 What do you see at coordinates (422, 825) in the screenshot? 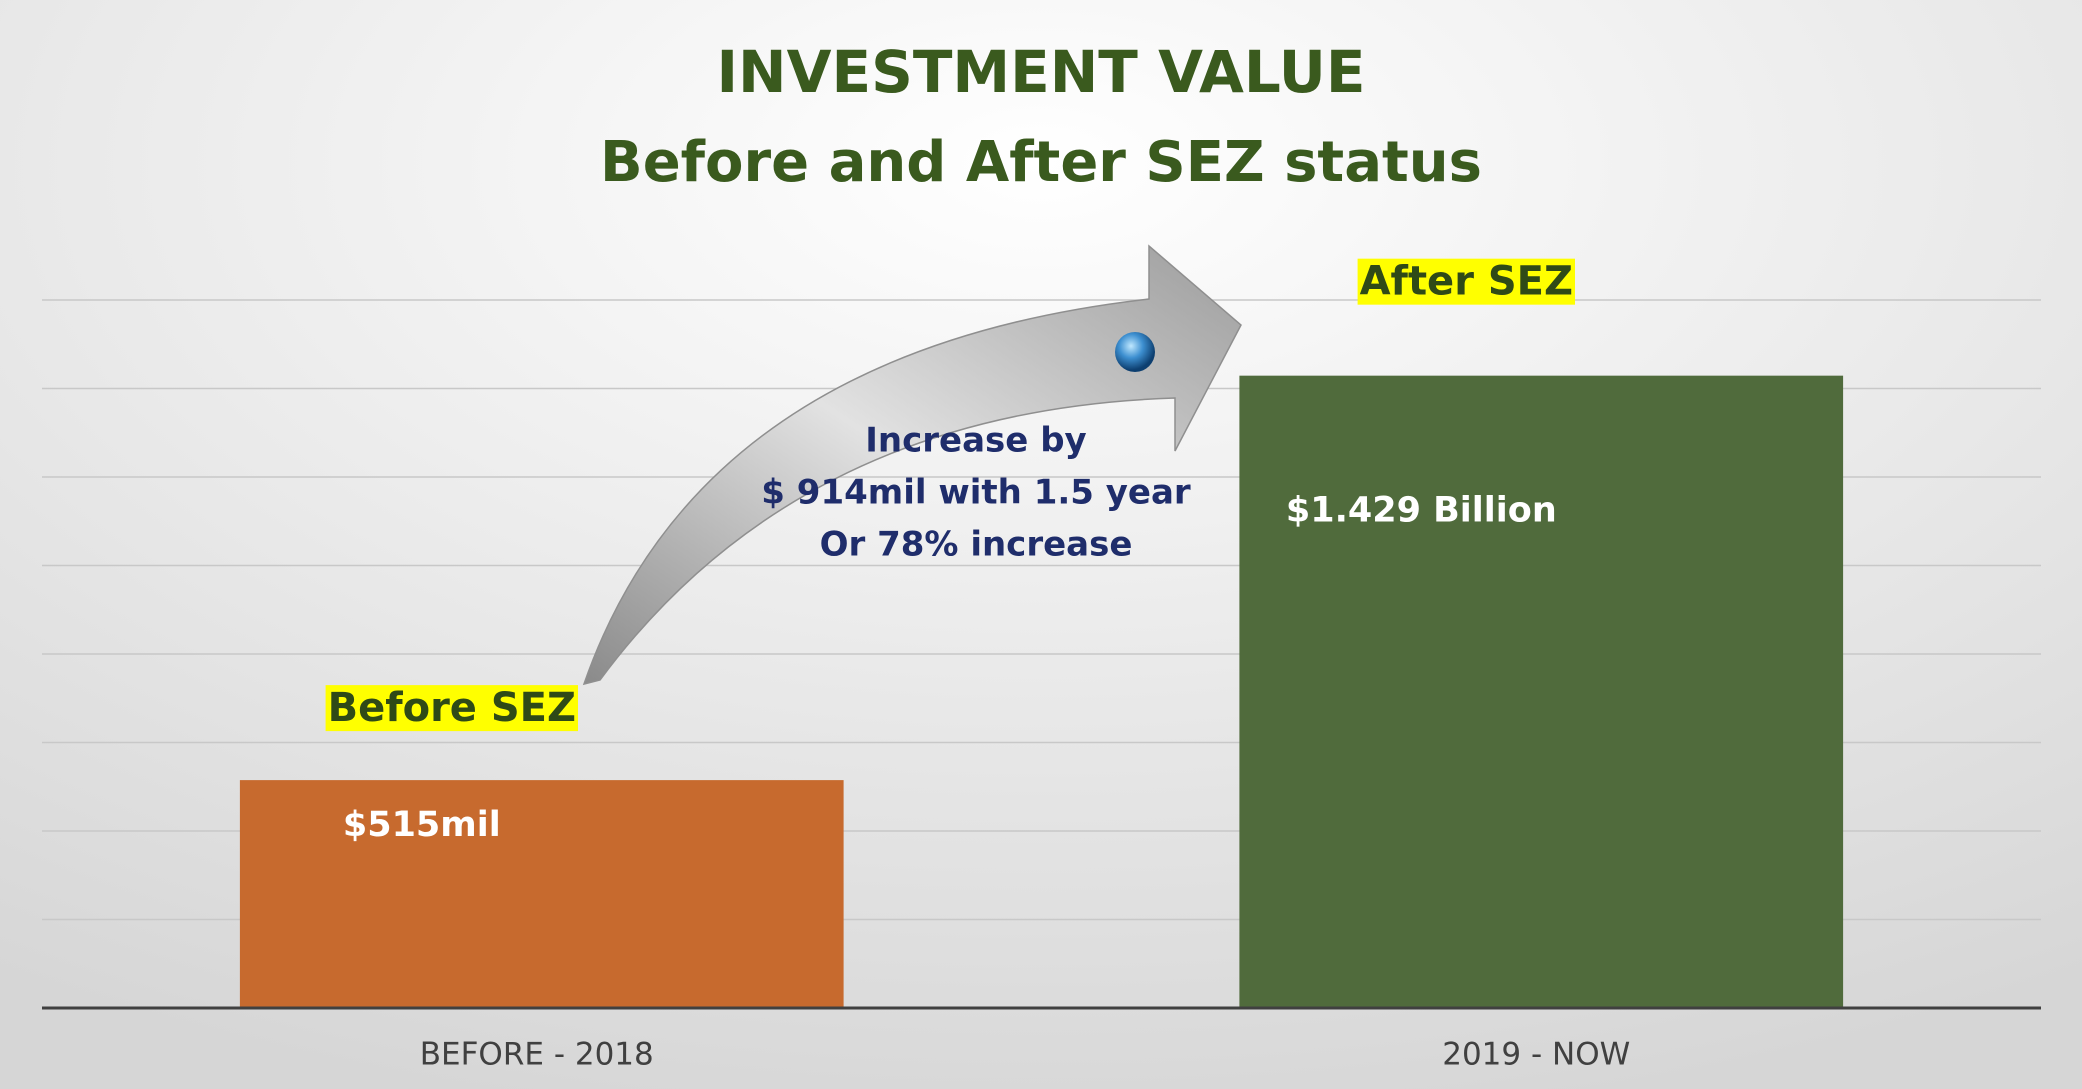
I see `value-label: $515mil` at bounding box center [422, 825].